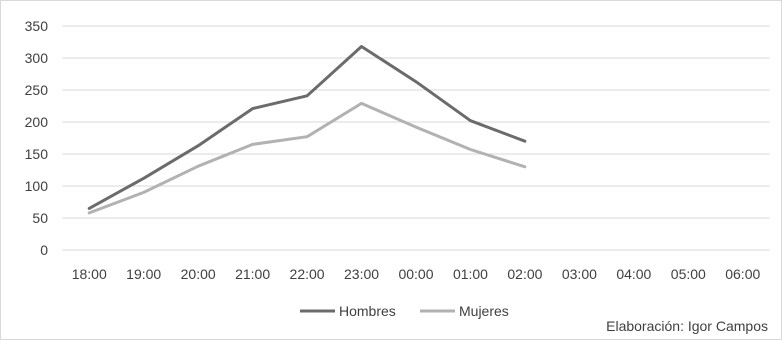  Describe the element at coordinates (484, 311) in the screenshot. I see `legend-label-mujeres: Mujeres` at that location.